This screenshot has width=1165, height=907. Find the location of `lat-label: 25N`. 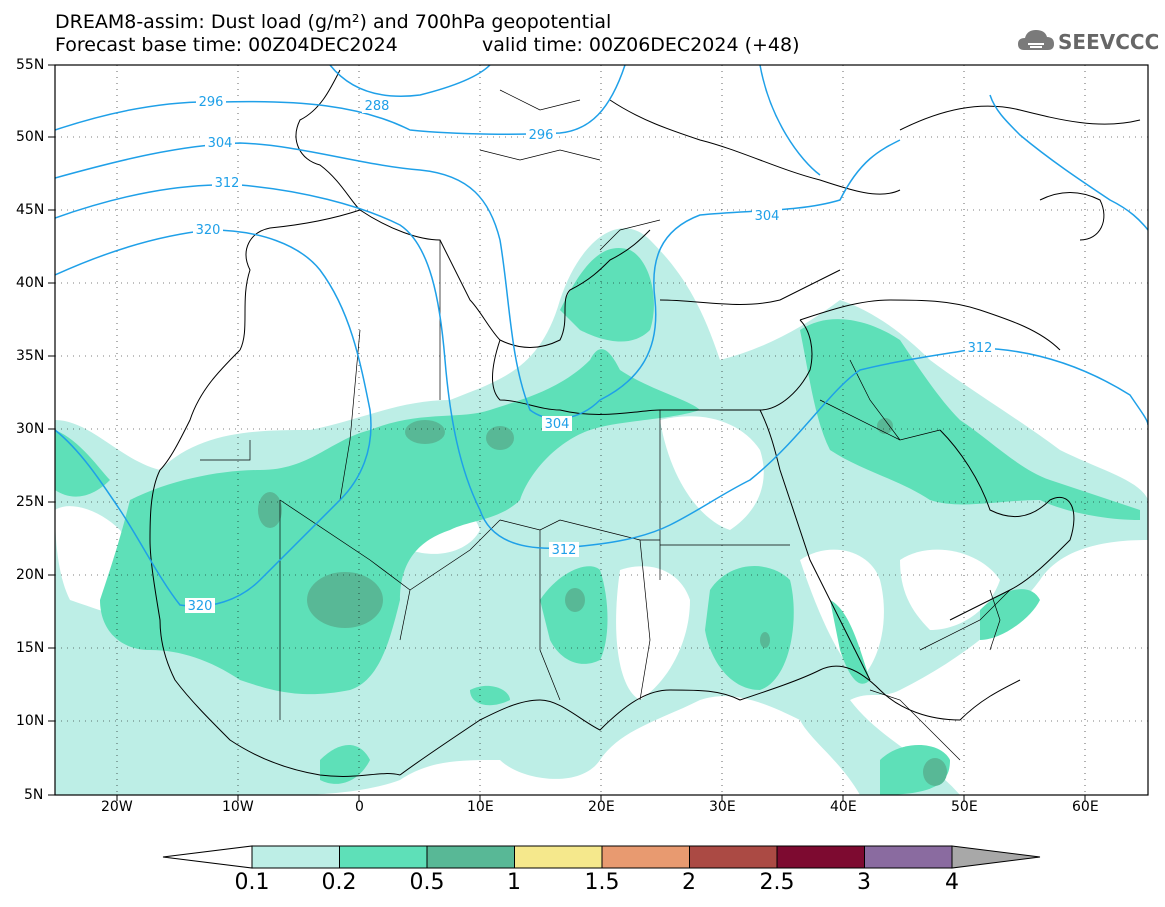

lat-label: 25N is located at coordinates (30, 502).